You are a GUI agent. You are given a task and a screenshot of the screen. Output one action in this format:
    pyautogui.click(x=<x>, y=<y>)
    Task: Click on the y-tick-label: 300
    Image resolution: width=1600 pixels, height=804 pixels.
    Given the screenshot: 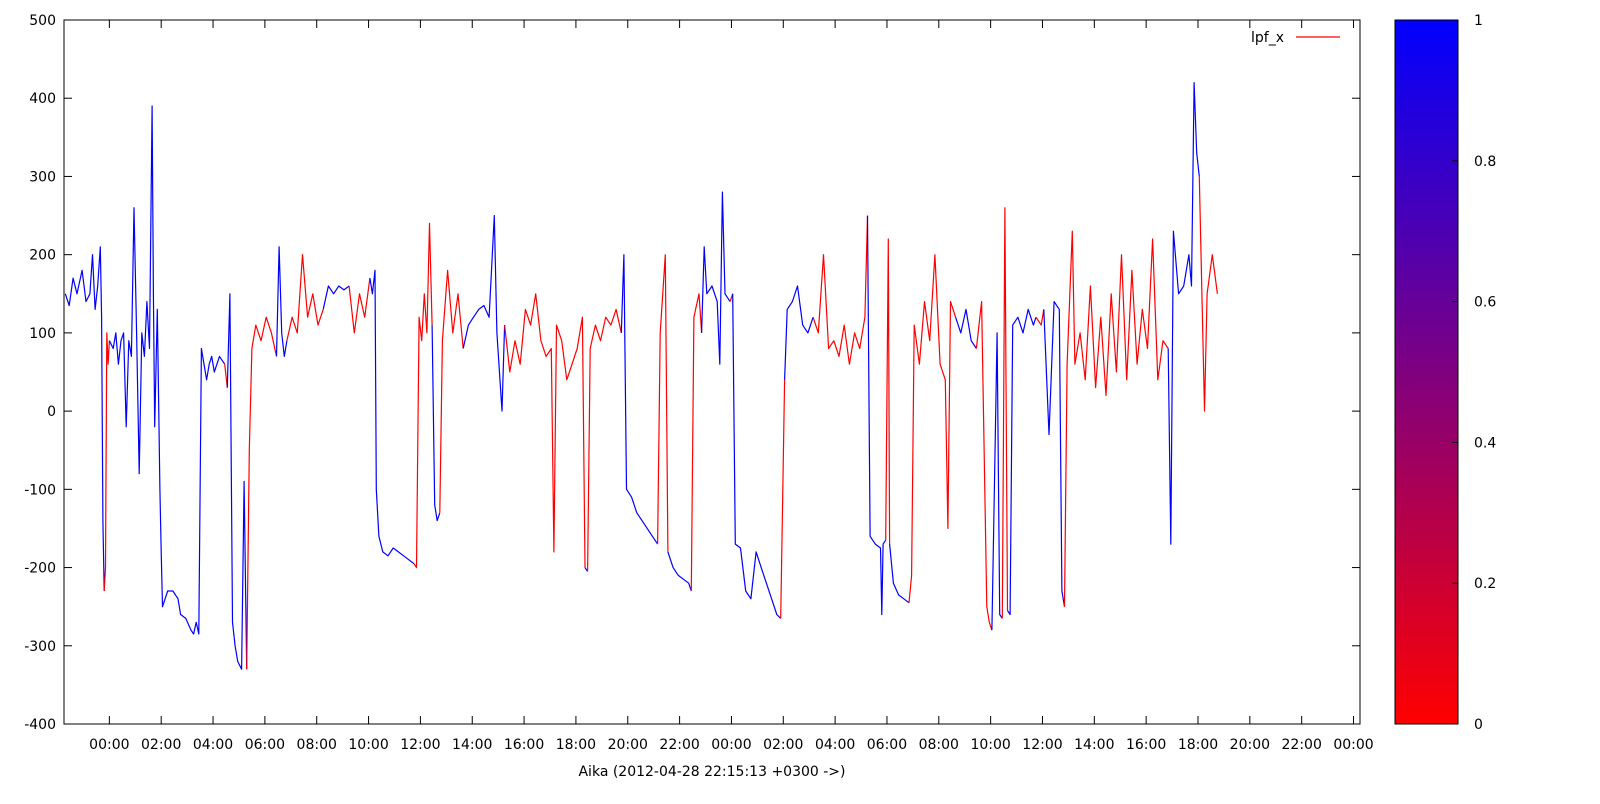 What is the action you would take?
    pyautogui.click(x=42, y=177)
    